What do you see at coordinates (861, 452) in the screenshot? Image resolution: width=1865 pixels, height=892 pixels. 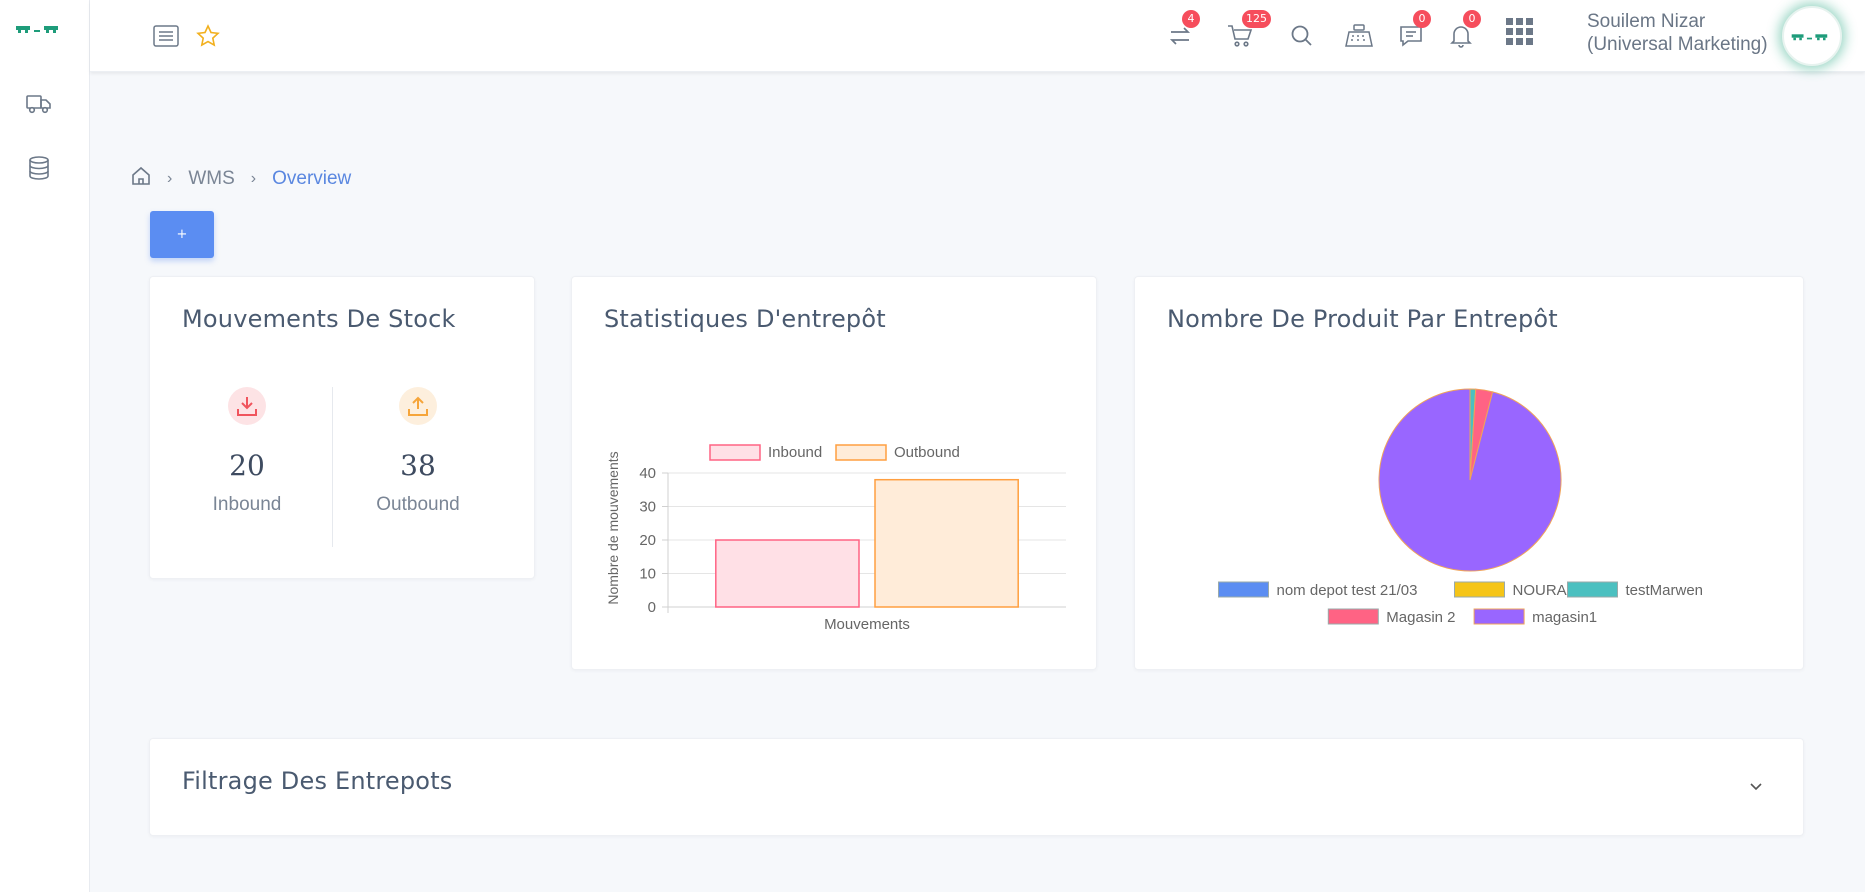 I see `legend-swatch-outbound` at bounding box center [861, 452].